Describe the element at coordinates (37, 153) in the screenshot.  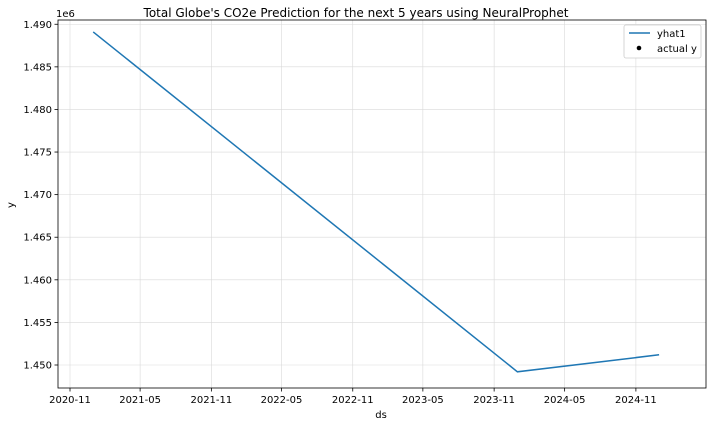
I see `y-tick-label: 1.475` at that location.